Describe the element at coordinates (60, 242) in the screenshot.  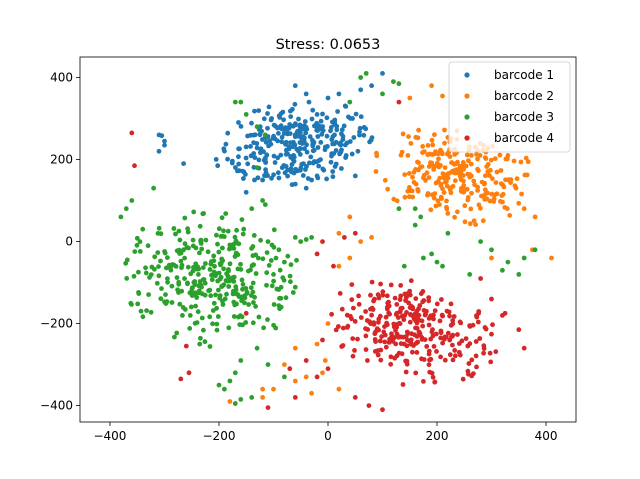
I see `y-axis: −400 −200 0 200 400` at that location.